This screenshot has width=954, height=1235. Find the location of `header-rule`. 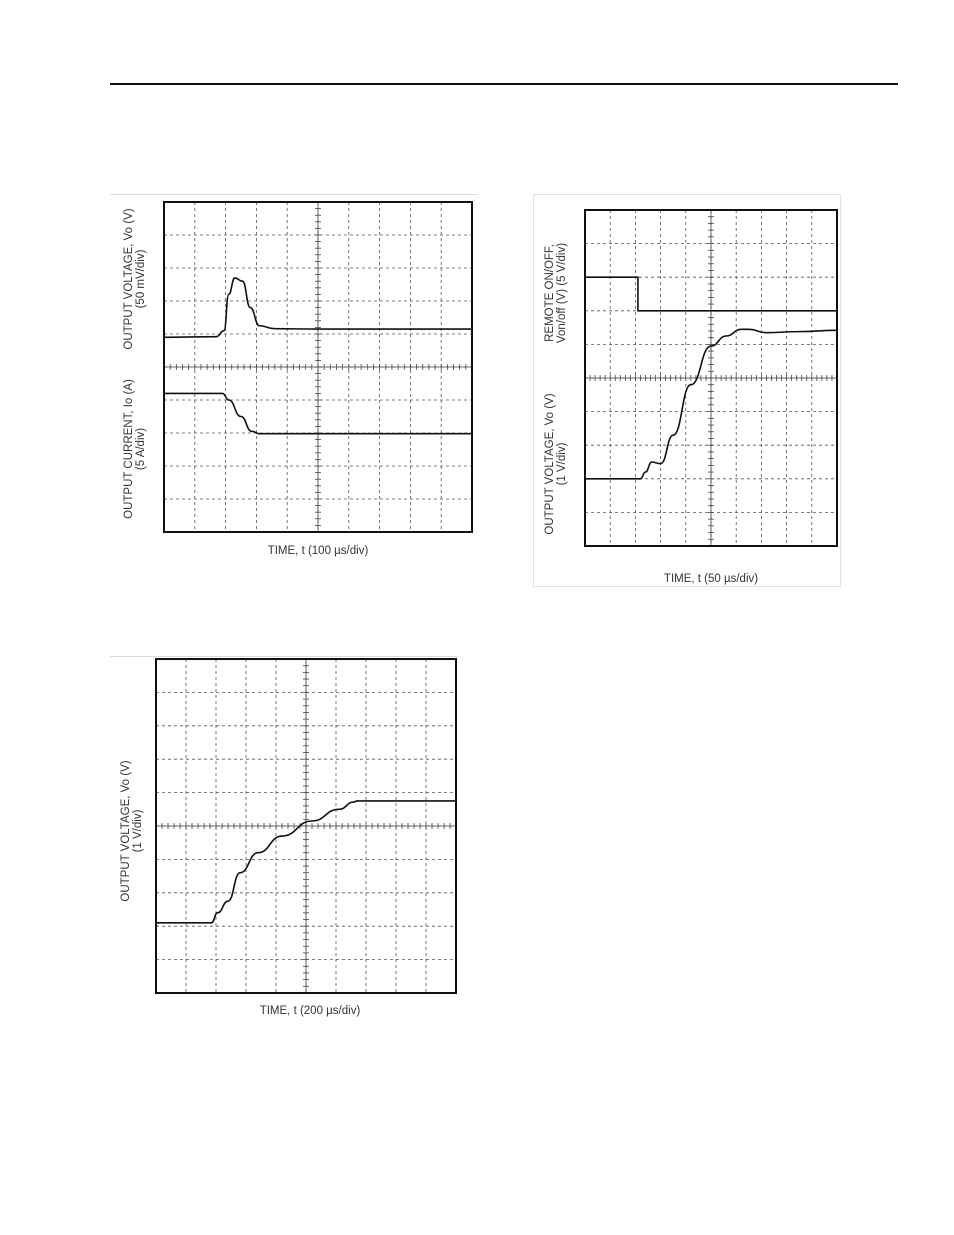

header-rule is located at coordinates (504, 84).